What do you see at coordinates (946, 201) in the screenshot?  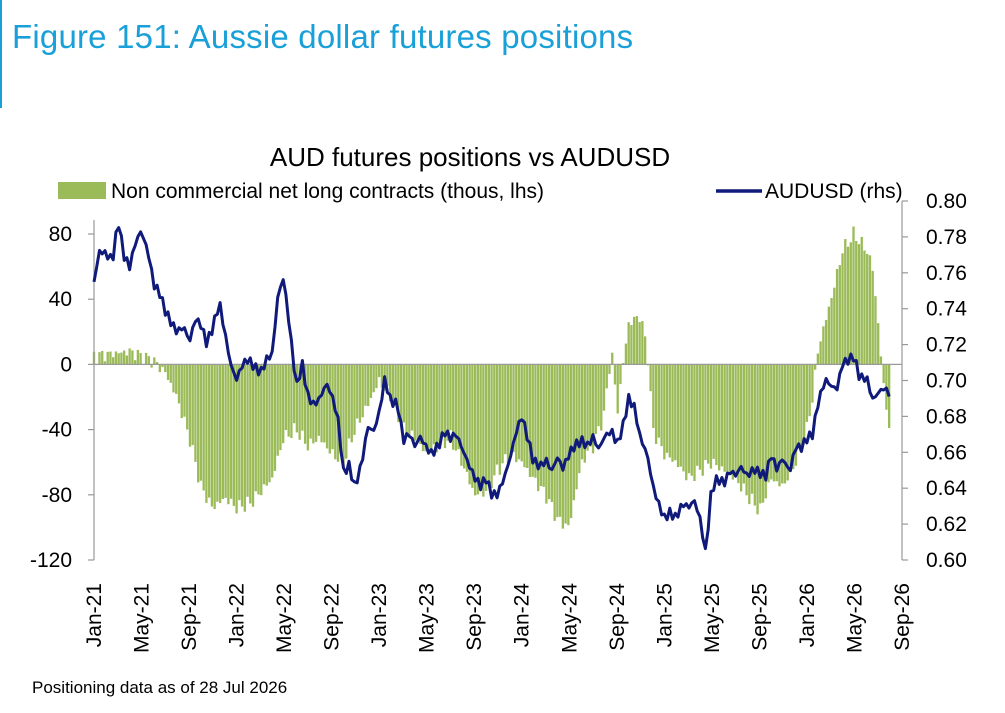 I see `right-tick-label: 0.80` at bounding box center [946, 201].